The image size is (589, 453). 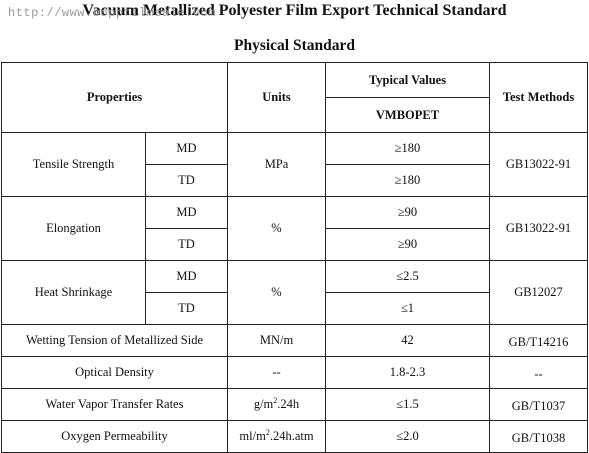 I want to click on elongation-value-td: ≥90, so click(x=407, y=244).